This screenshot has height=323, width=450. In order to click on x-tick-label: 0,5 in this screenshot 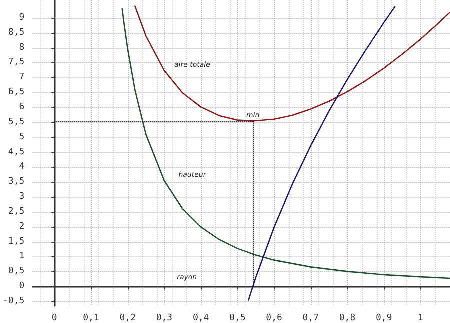, I will do `click(238, 318)`.